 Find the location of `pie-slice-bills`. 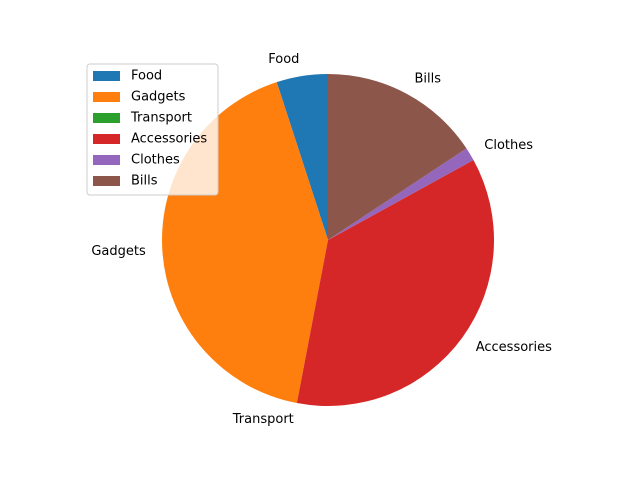

pie-slice-bills is located at coordinates (397, 157).